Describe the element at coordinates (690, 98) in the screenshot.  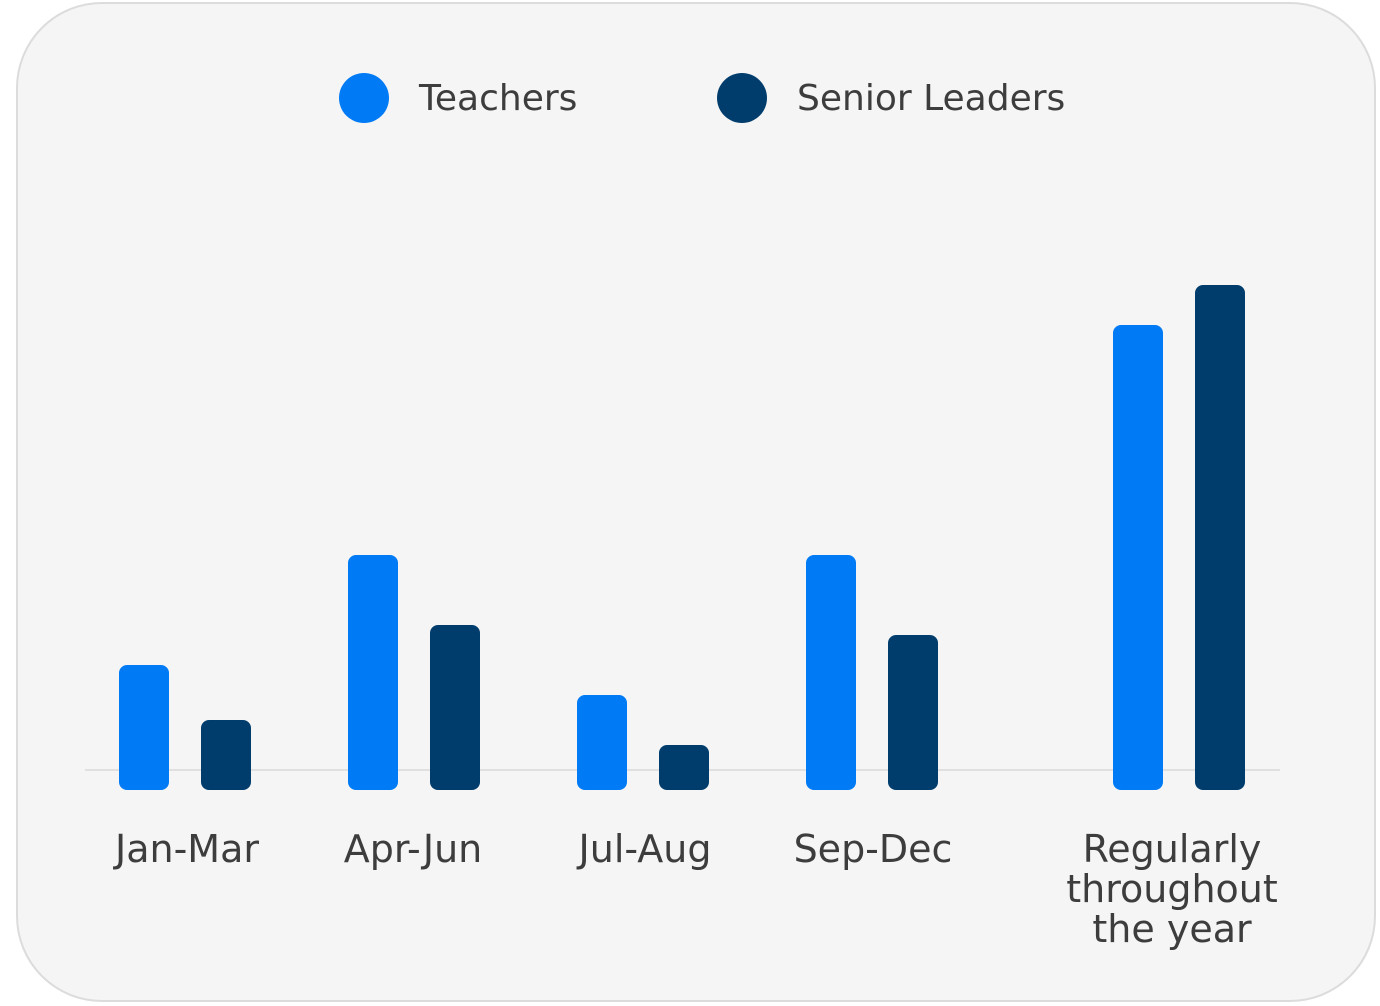
I see `legend: Teachers Senior Leaders` at that location.